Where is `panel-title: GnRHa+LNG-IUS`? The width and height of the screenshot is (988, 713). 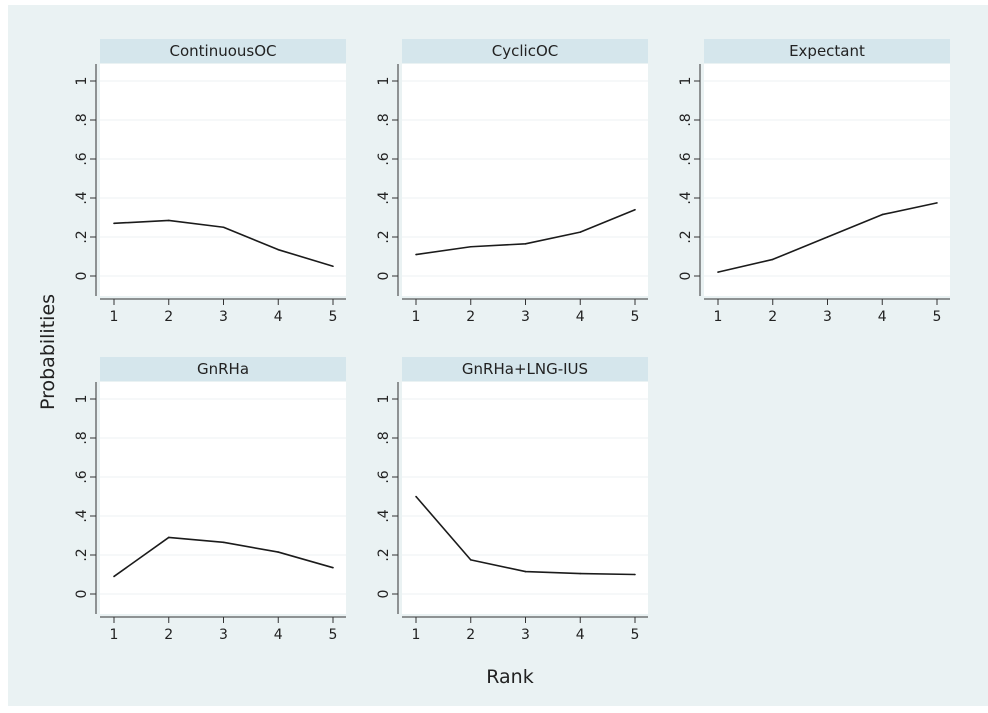
panel-title: GnRHa+LNG-IUS is located at coordinates (525, 369).